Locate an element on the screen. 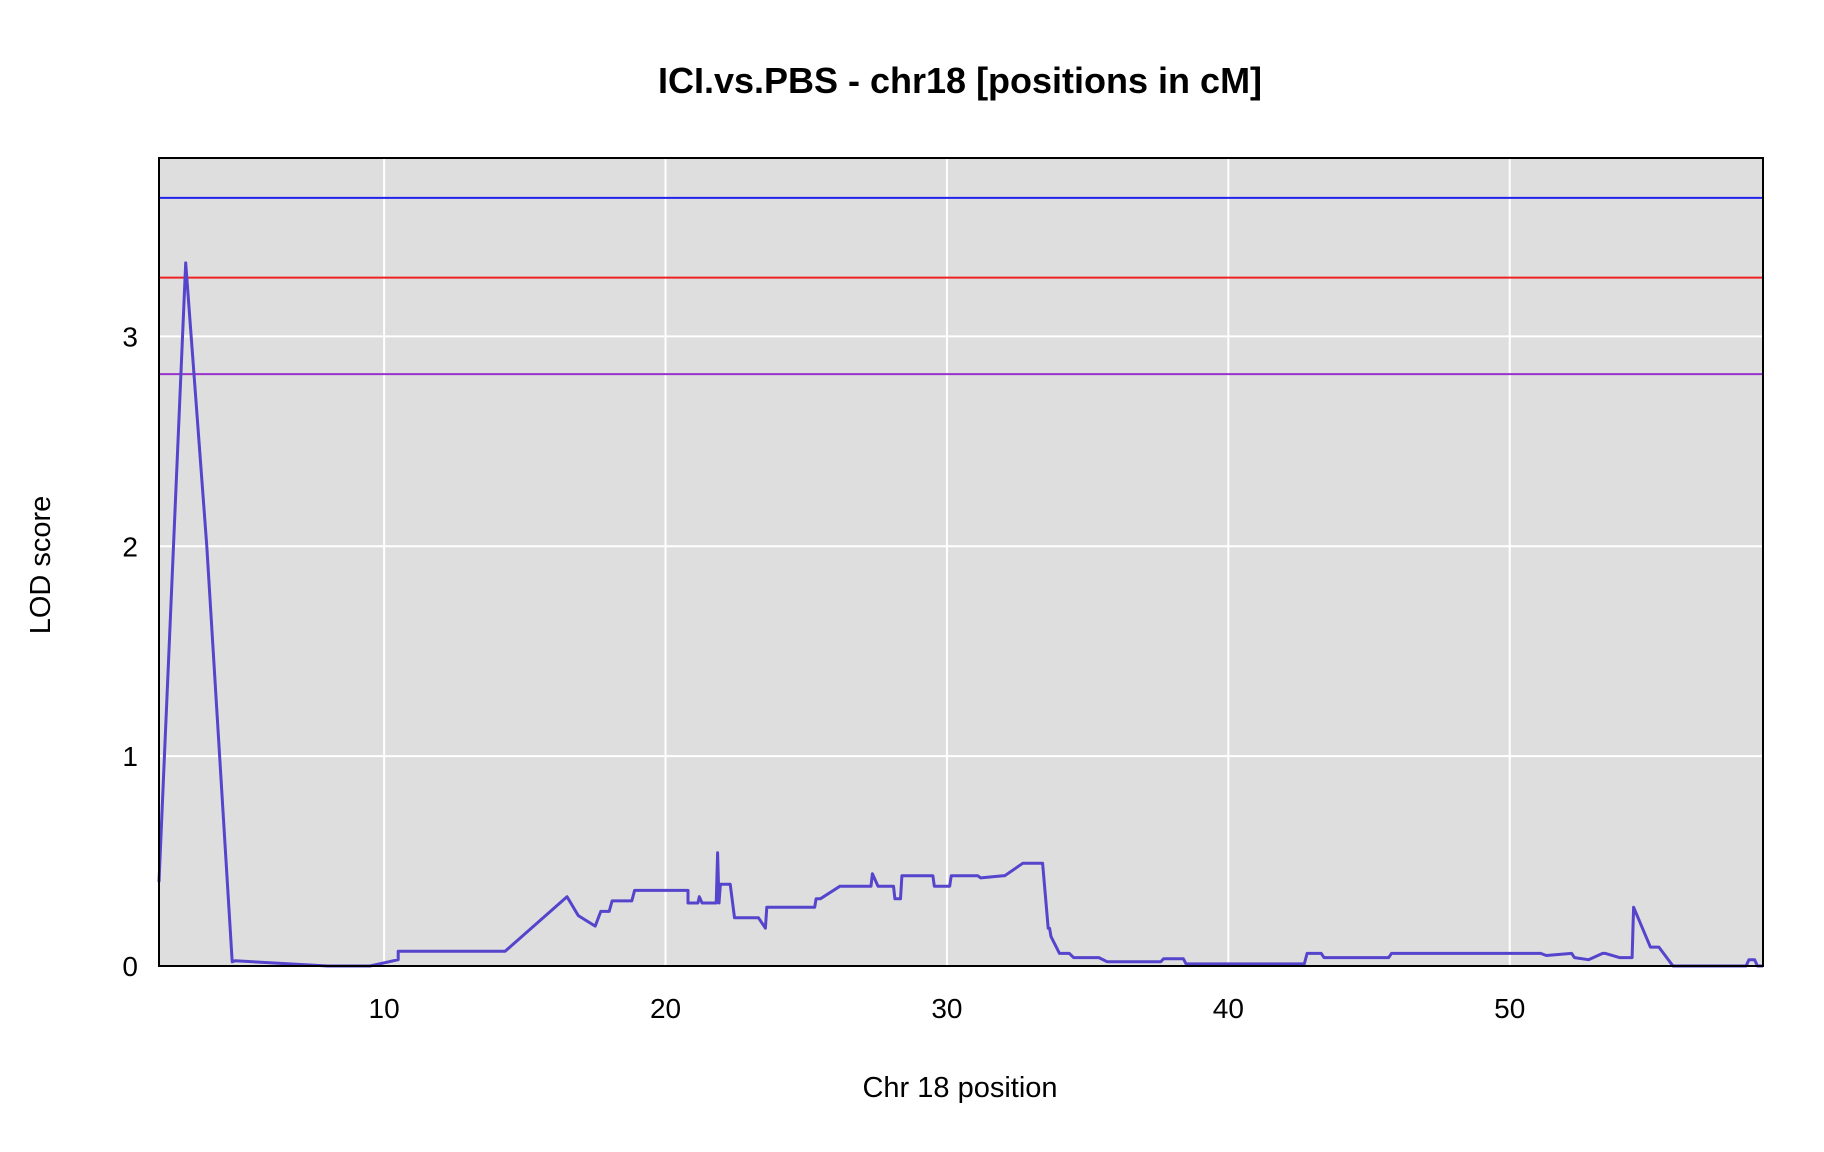 The height and width of the screenshot is (1152, 1824). y-tick-label: 3 is located at coordinates (130, 336).